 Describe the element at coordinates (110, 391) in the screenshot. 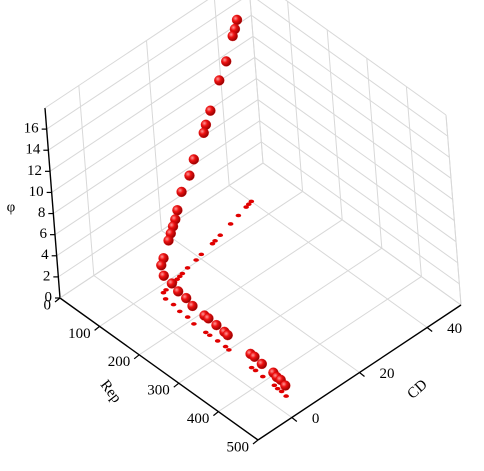

I see `x-axis-title: Rep` at that location.